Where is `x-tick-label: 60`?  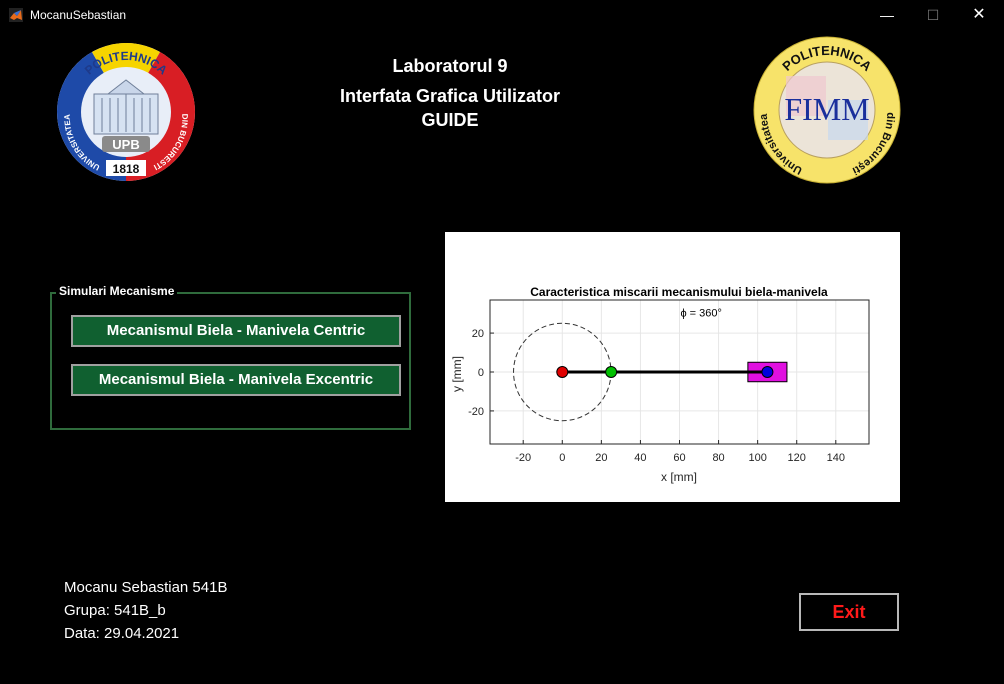 x-tick-label: 60 is located at coordinates (679, 458).